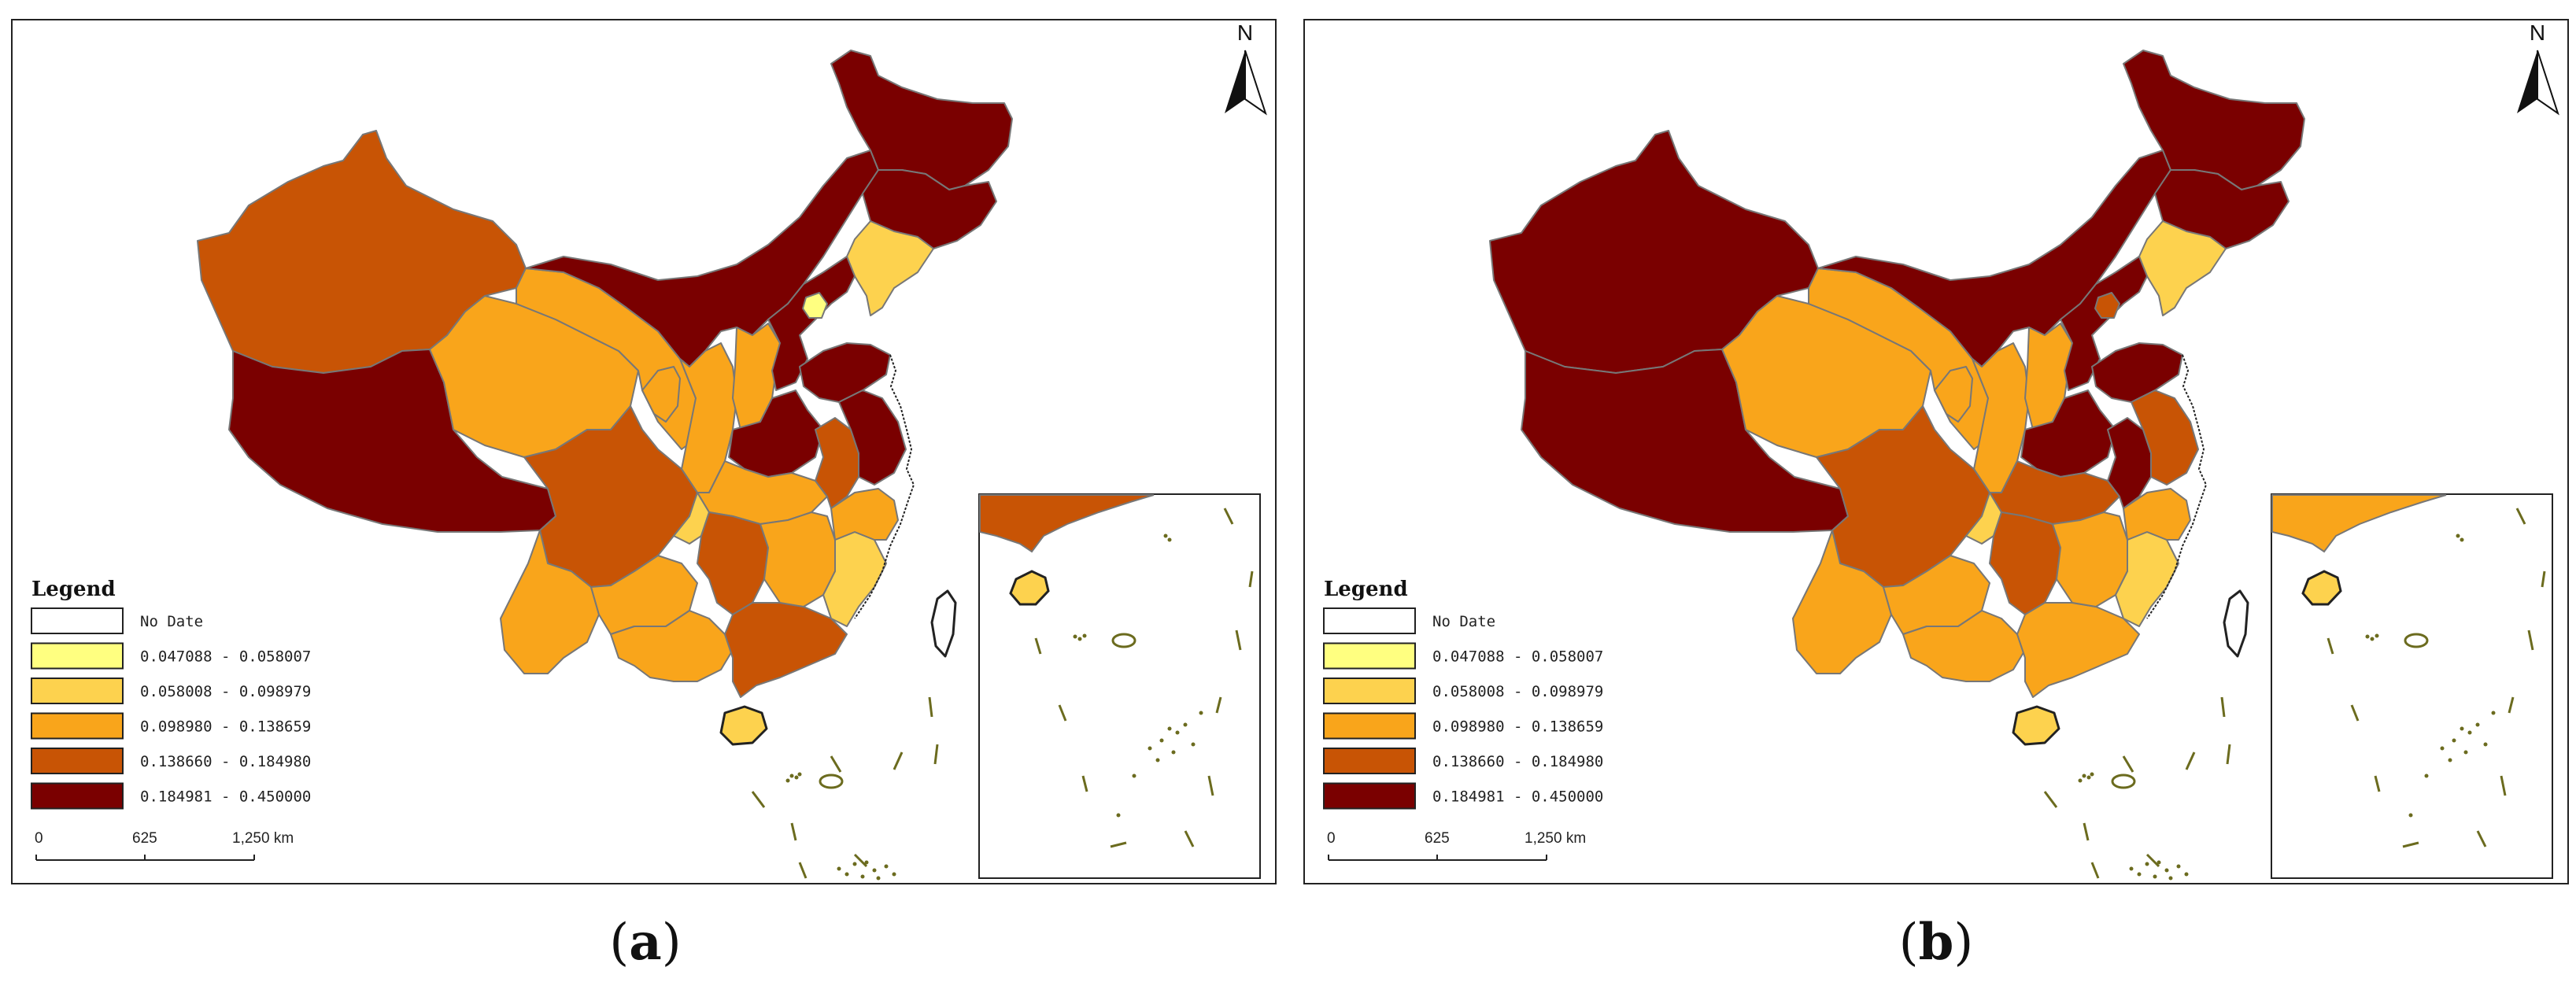 The height and width of the screenshot is (1008, 2576). Describe the element at coordinates (164, 845) in the screenshot. I see `scale-bar: 0 625 1,250 km` at that location.